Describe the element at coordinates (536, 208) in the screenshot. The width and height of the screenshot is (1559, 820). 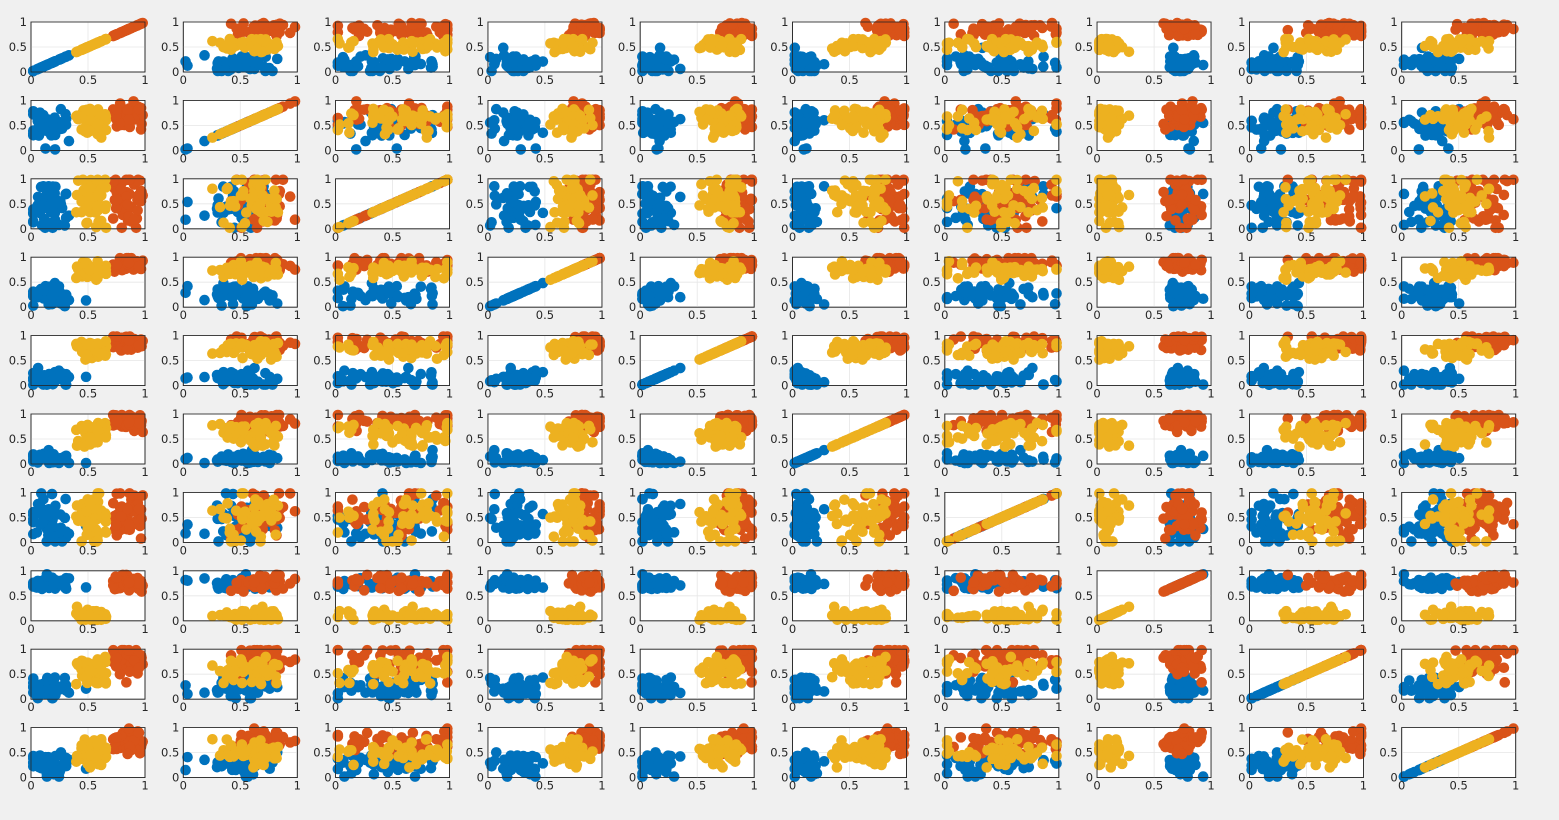
I see `subplot-r3-c4: 0 0.5 100.51` at that location.